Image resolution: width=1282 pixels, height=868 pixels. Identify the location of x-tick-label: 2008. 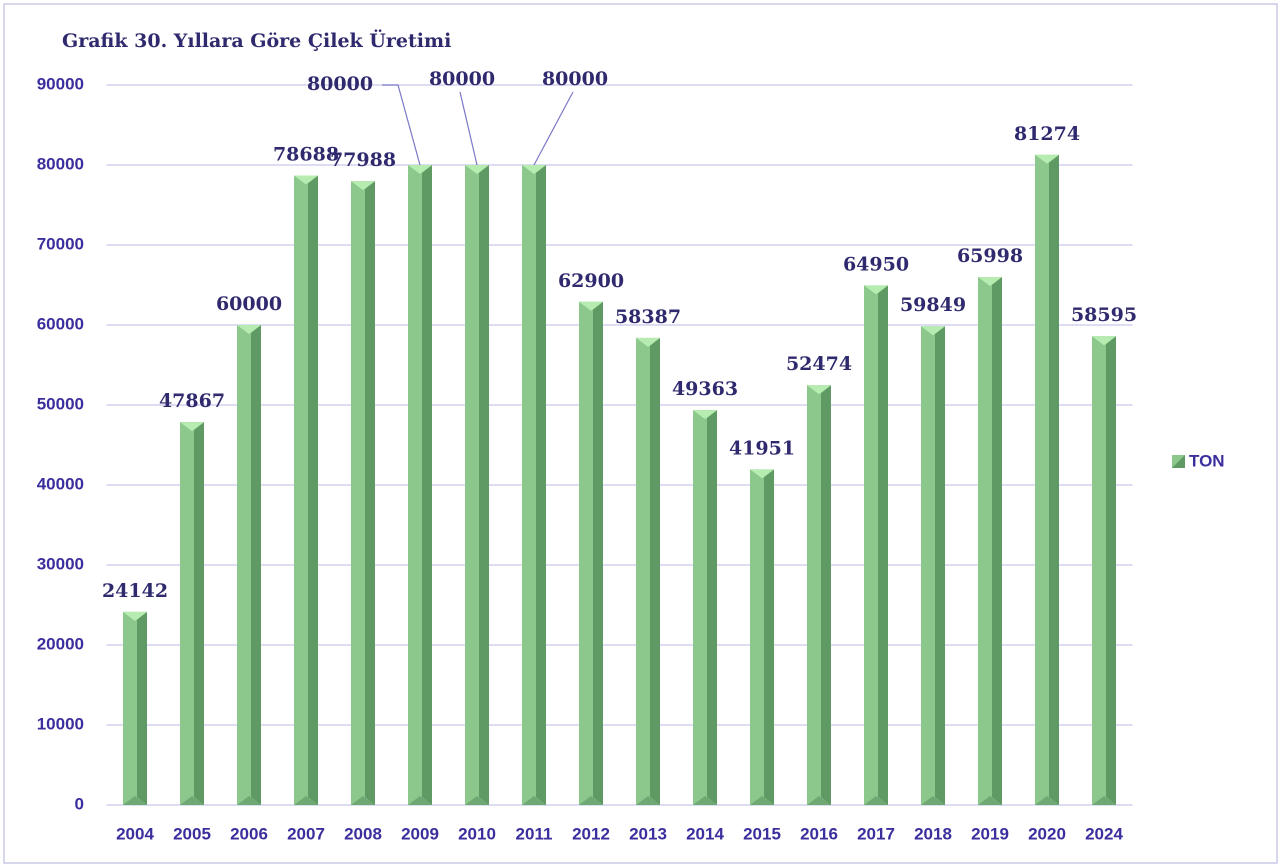
(363, 833).